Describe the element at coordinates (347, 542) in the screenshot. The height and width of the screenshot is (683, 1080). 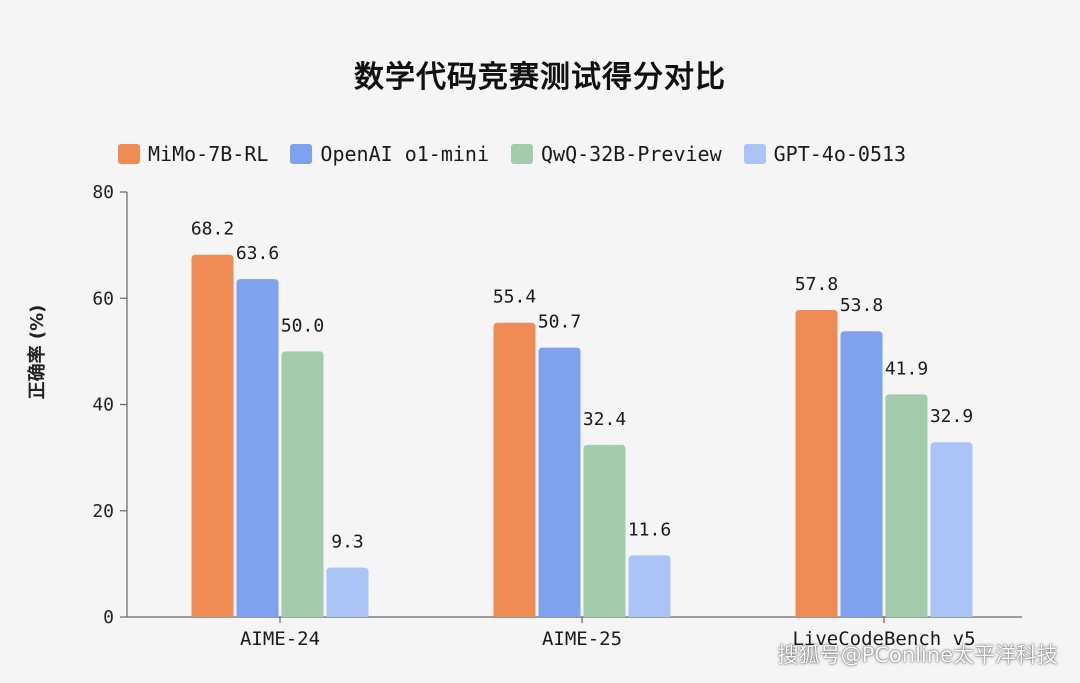
I see `data-label: 9.3` at that location.